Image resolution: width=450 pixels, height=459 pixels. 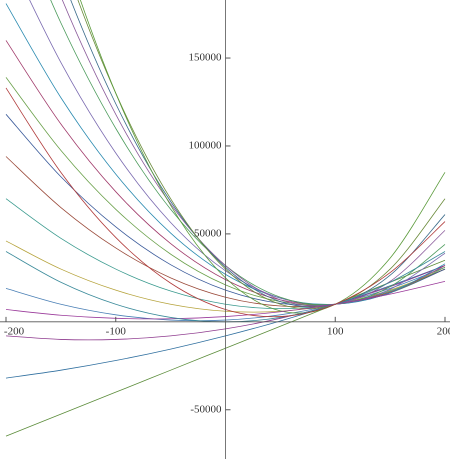 I want to click on y-tick-label: 50000, so click(x=208, y=233).